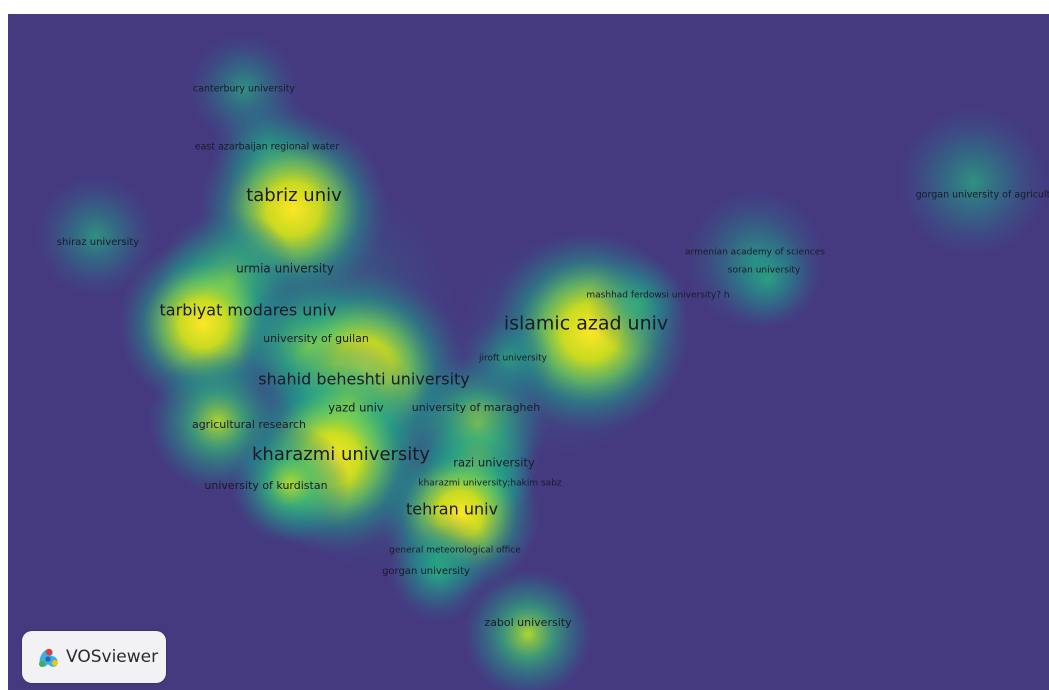  Describe the element at coordinates (364, 379) in the screenshot. I see `node-label: shahid beheshti university` at that location.